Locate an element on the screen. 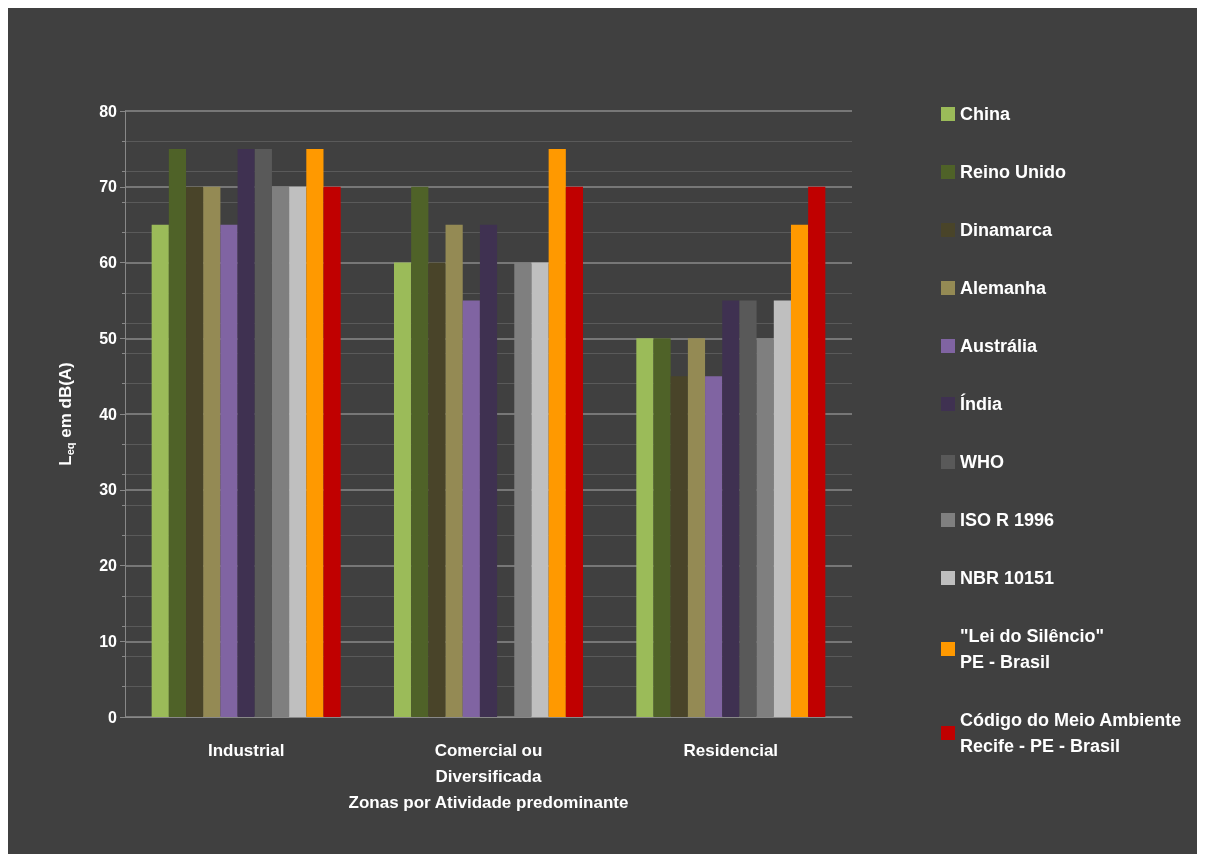  y-tick-label: 40 is located at coordinates (108, 414).